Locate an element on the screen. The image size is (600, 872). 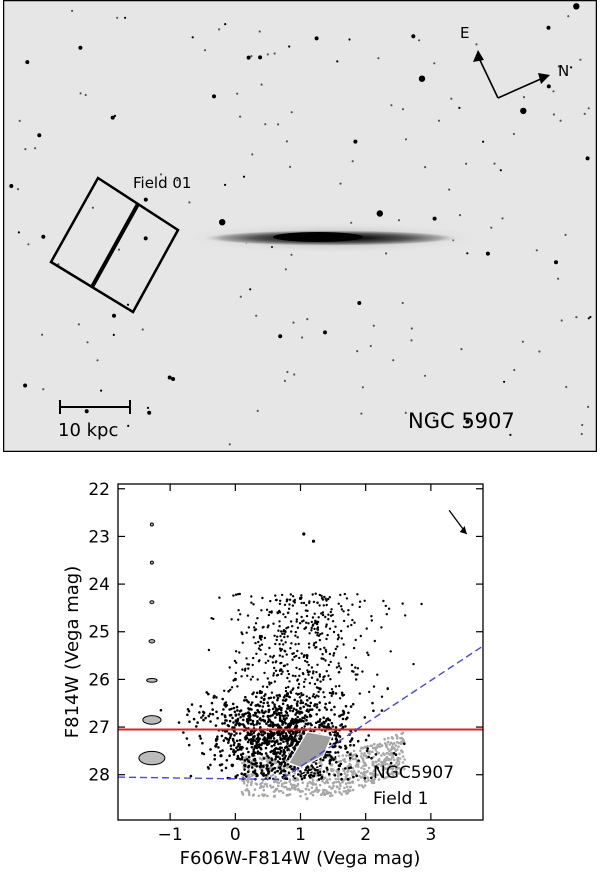
x-tick-label: 1 is located at coordinates (300, 835).